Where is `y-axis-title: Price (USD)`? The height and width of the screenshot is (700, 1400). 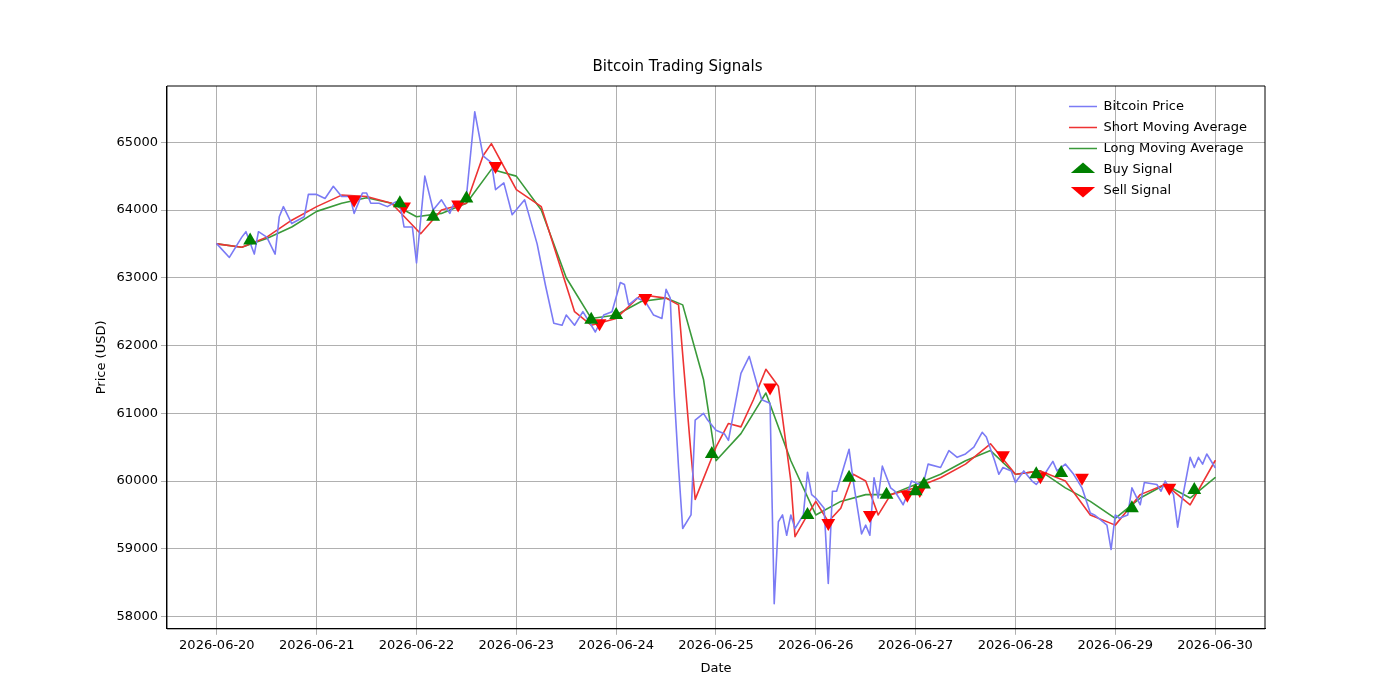
y-axis-title: Price (USD) is located at coordinates (101, 357).